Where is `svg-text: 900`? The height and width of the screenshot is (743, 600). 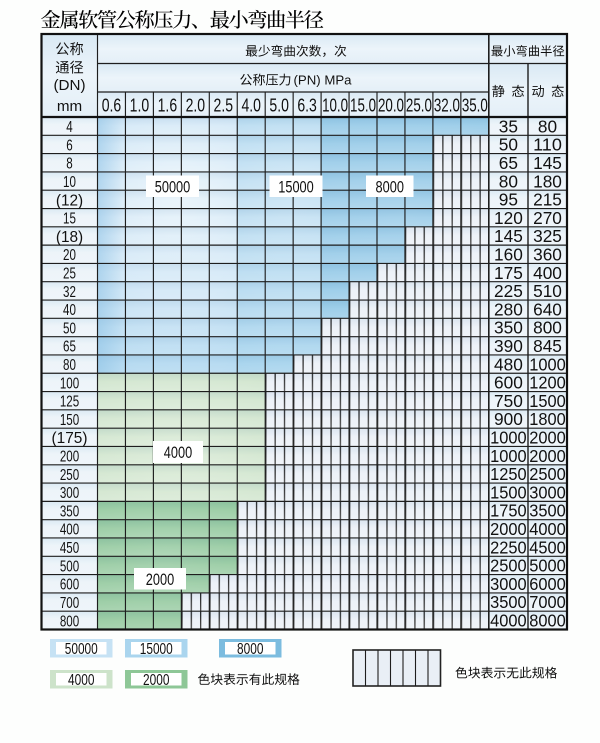 svg-text: 900 is located at coordinates (508, 419).